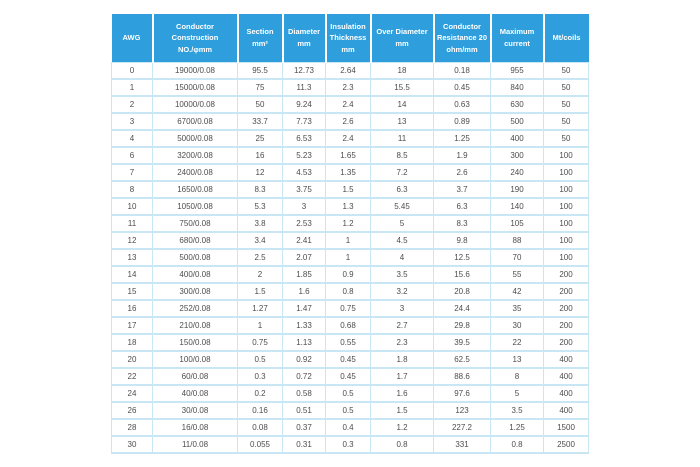  What do you see at coordinates (462, 121) in the screenshot?
I see `table-cell: 0.89` at bounding box center [462, 121].